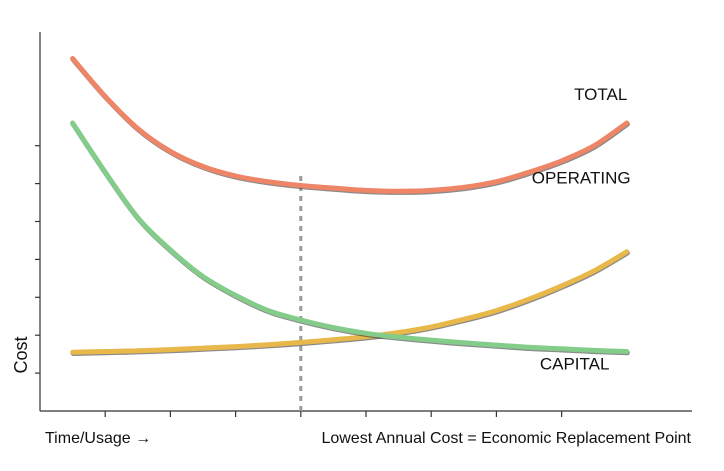 The height and width of the screenshot is (471, 724). What do you see at coordinates (21, 354) in the screenshot?
I see `y-axis-label: Cost` at bounding box center [21, 354].